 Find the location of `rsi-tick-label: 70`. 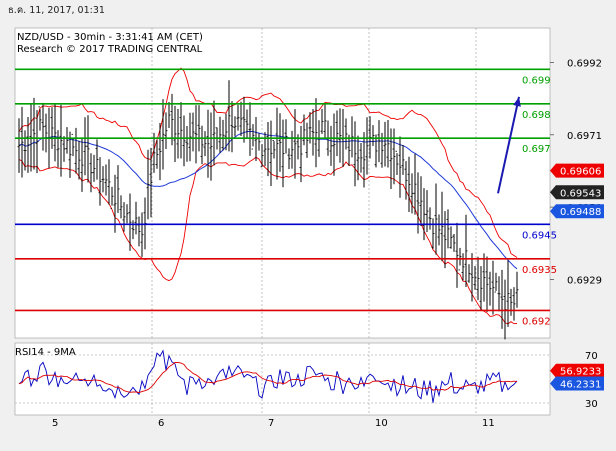

rsi-tick-label: 70 is located at coordinates (591, 356).